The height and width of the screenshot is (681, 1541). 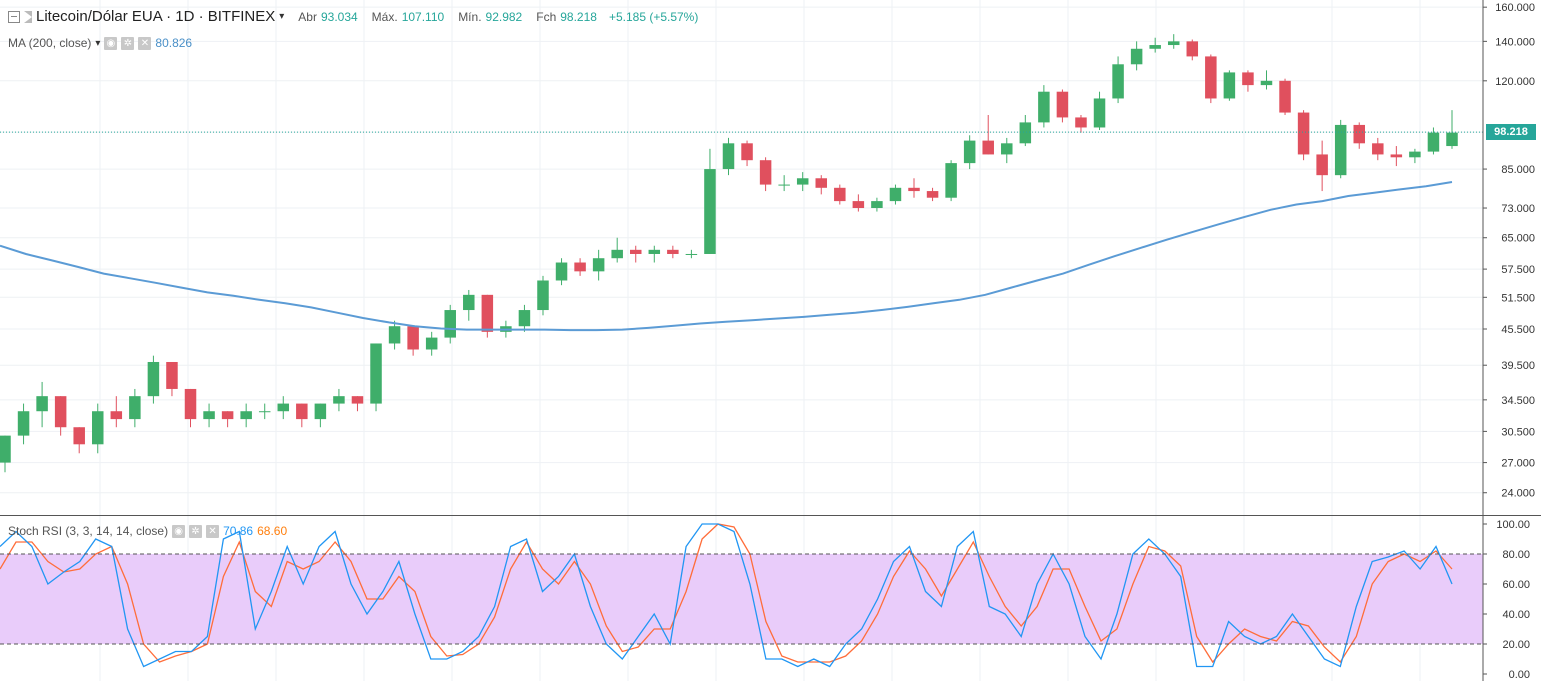 What do you see at coordinates (546, 16) in the screenshot?
I see `close-label: Fch` at bounding box center [546, 16].